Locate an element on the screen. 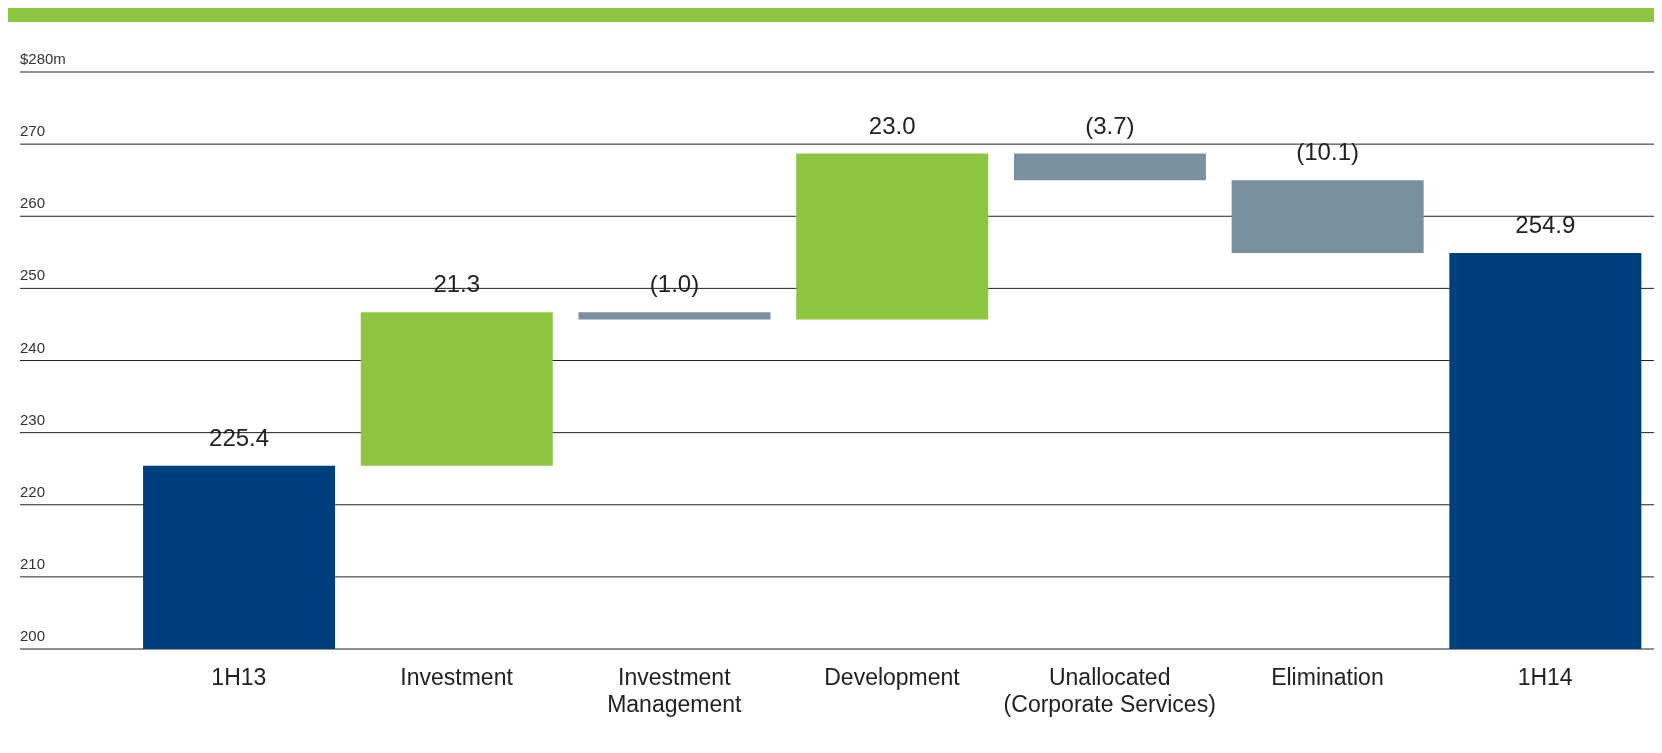 This screenshot has width=1662, height=753. y-tick-label: $280m is located at coordinates (43, 58).